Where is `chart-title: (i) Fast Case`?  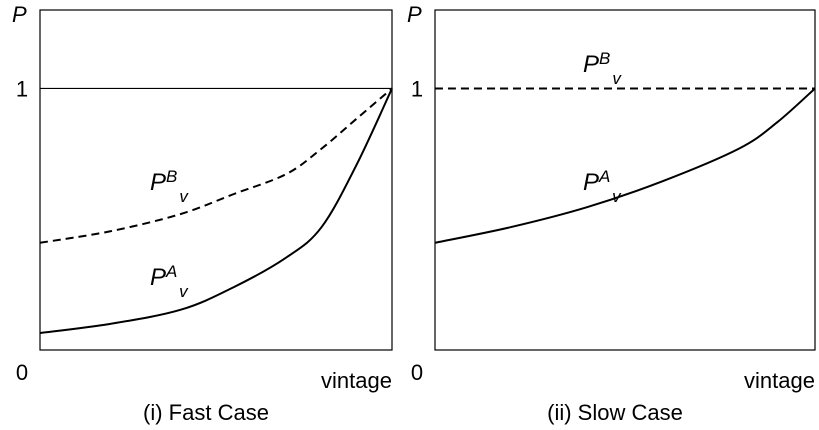 chart-title: (i) Fast Case is located at coordinates (206, 412).